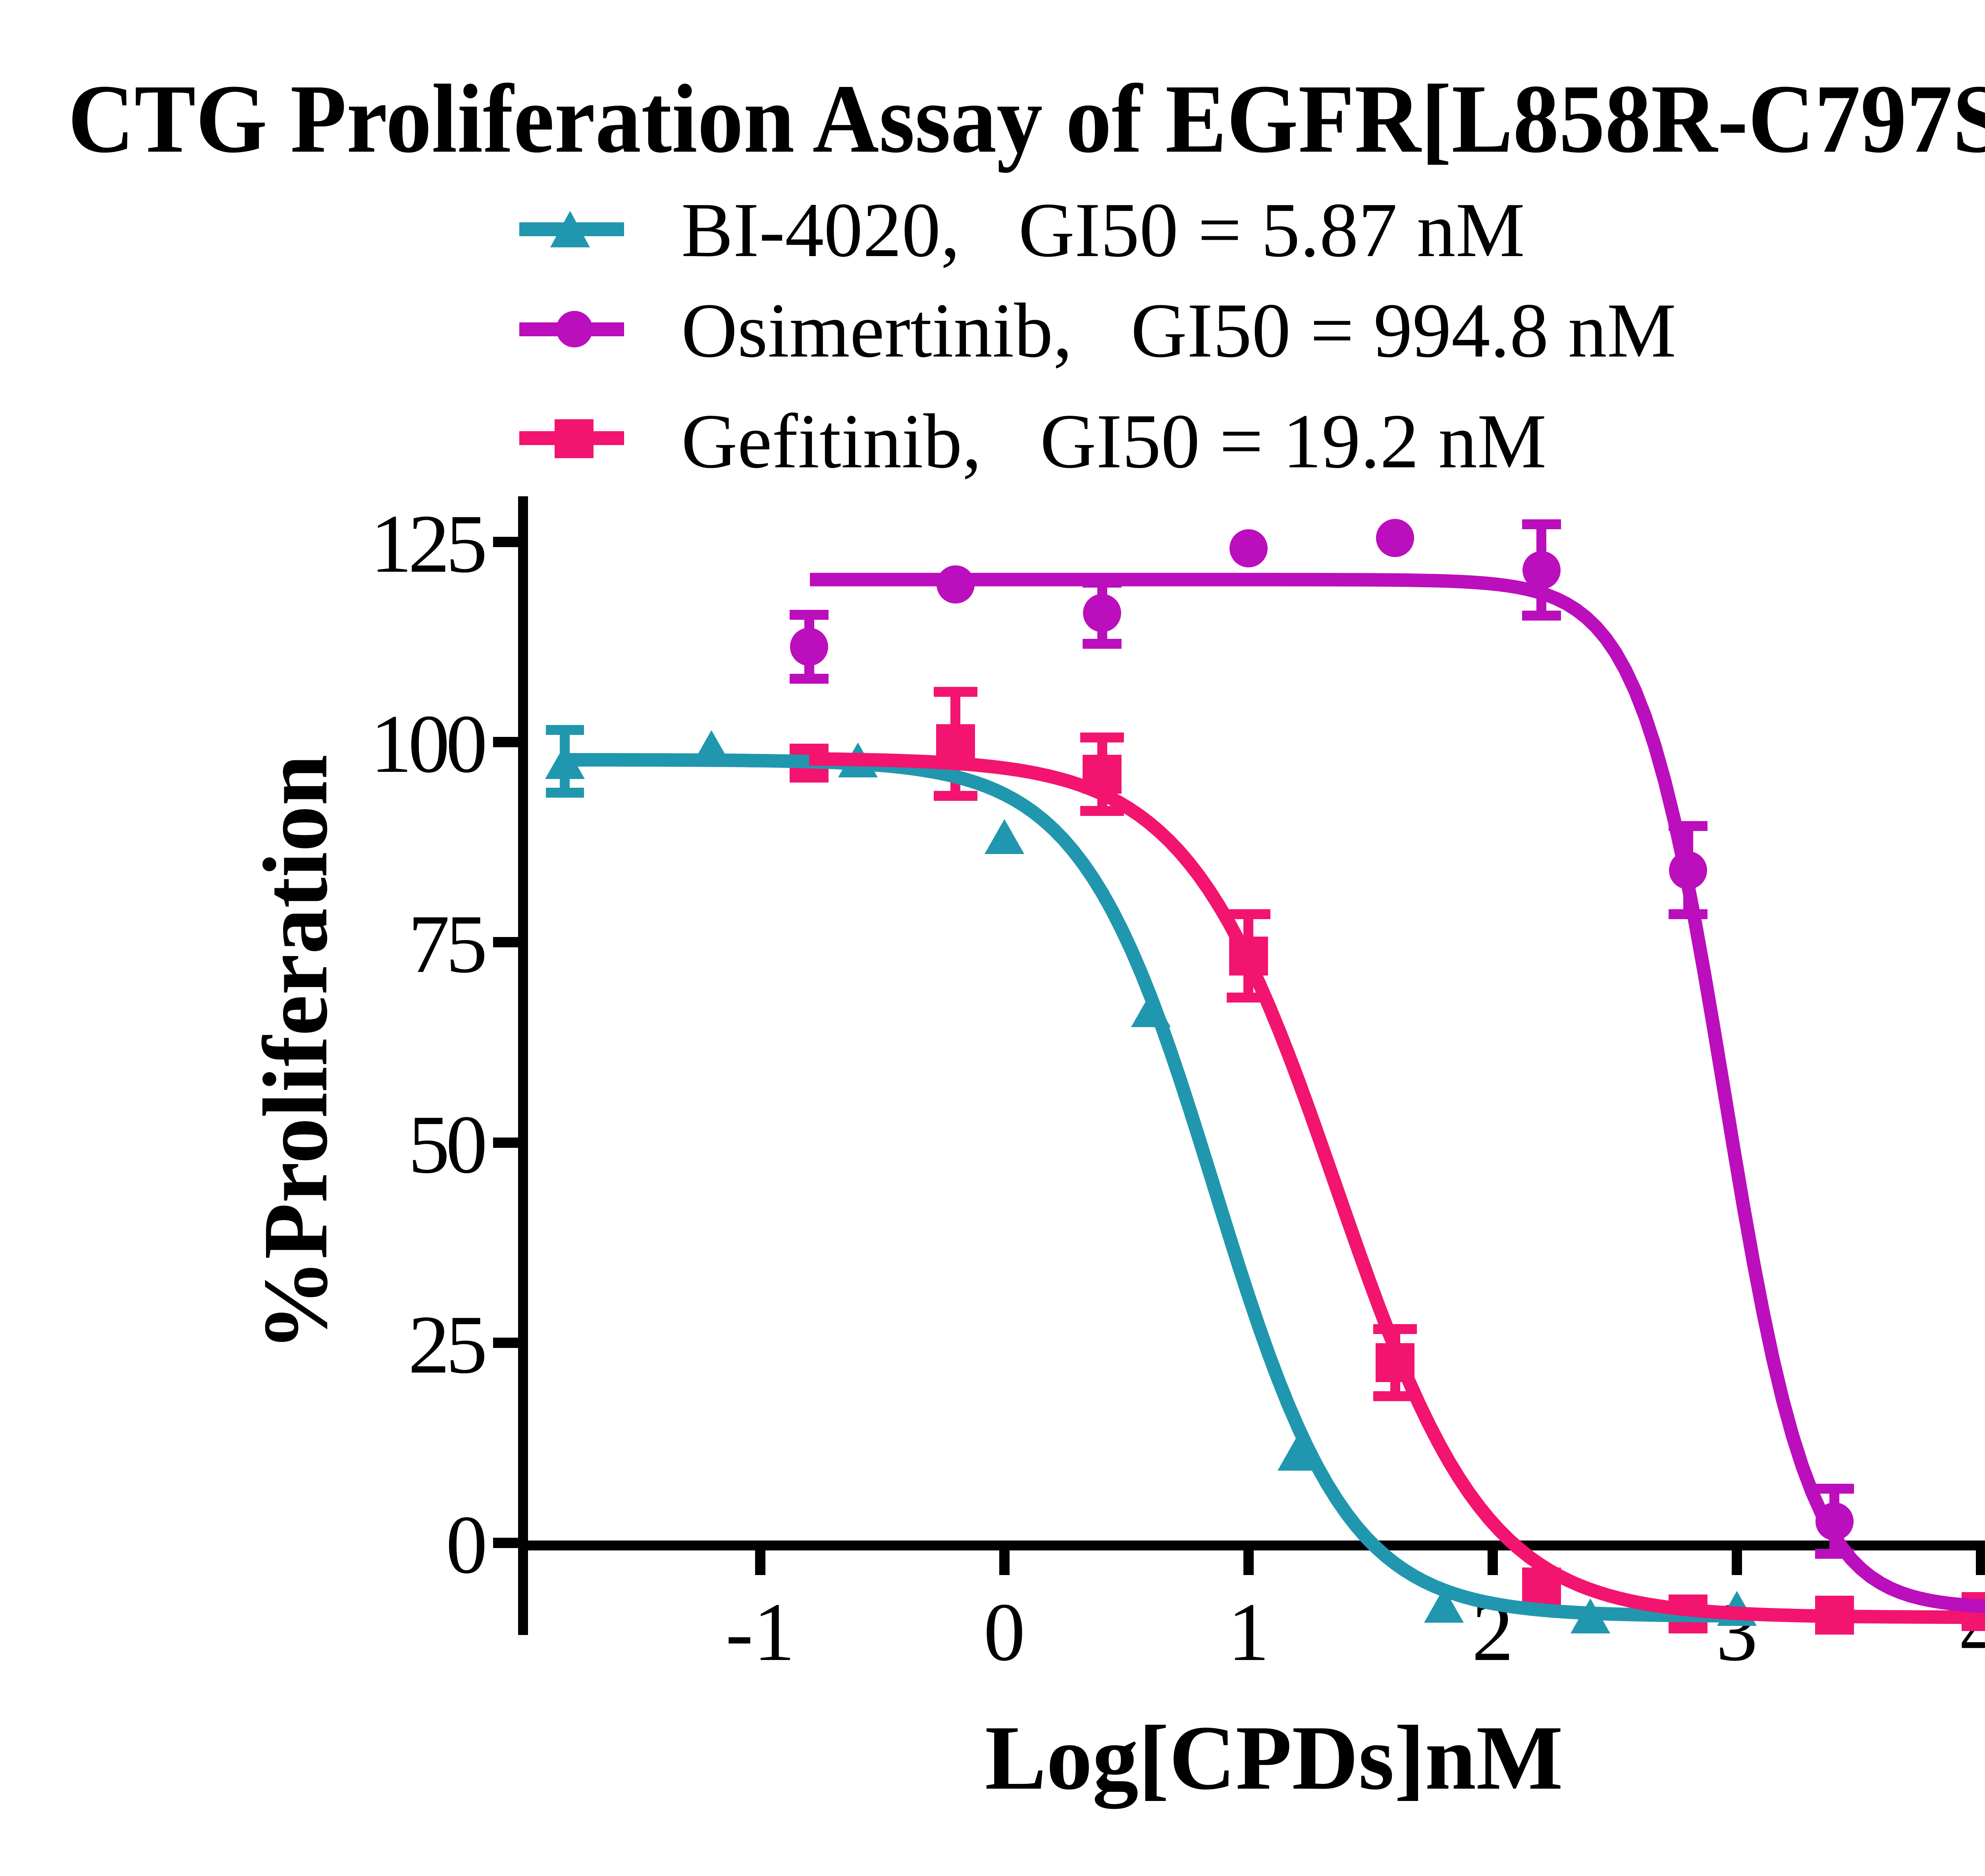 This screenshot has width=1985, height=1876. I want to click on svg-text: Osimertinib, GI50 = 994.8 nM, so click(1178, 330).